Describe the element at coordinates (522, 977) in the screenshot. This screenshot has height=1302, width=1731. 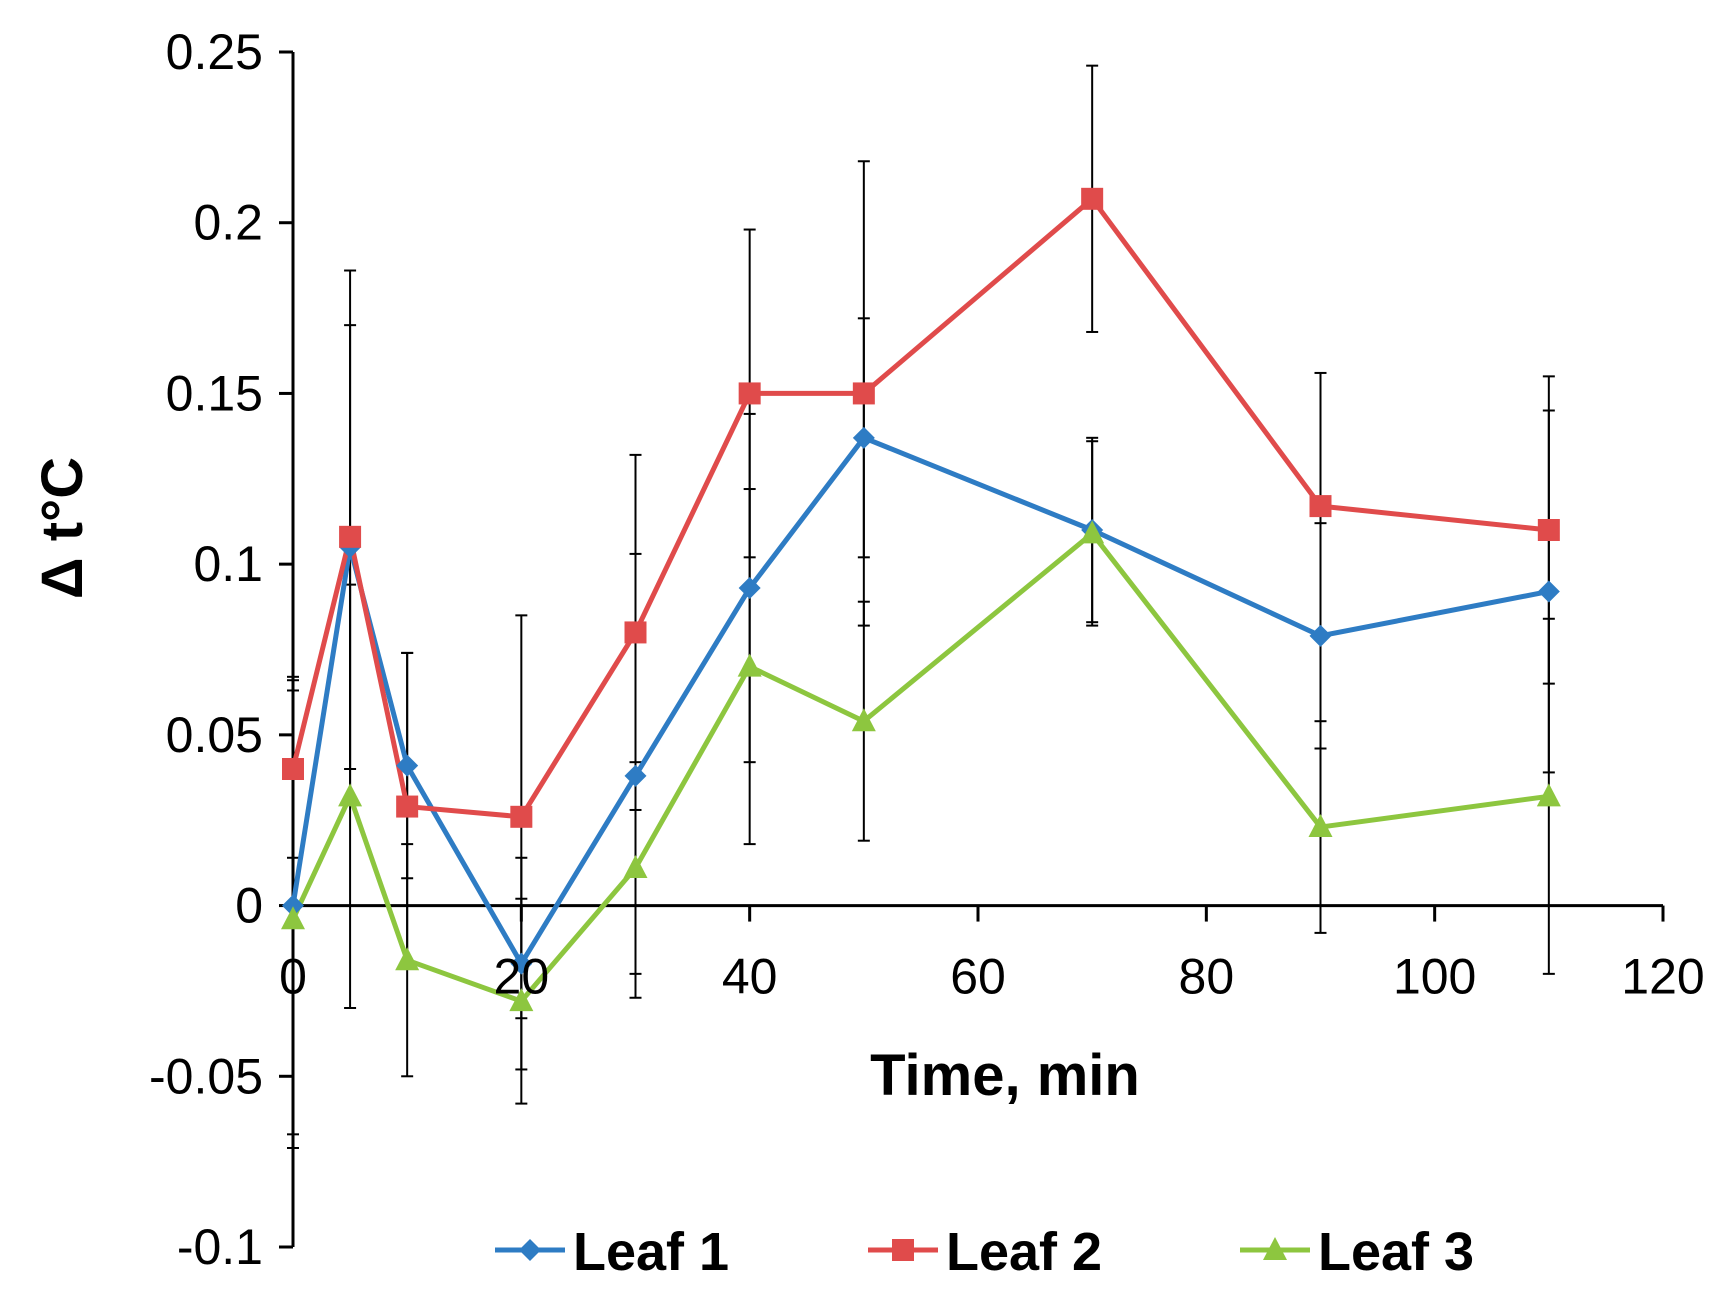
I see `x-tick-label: 20` at that location.